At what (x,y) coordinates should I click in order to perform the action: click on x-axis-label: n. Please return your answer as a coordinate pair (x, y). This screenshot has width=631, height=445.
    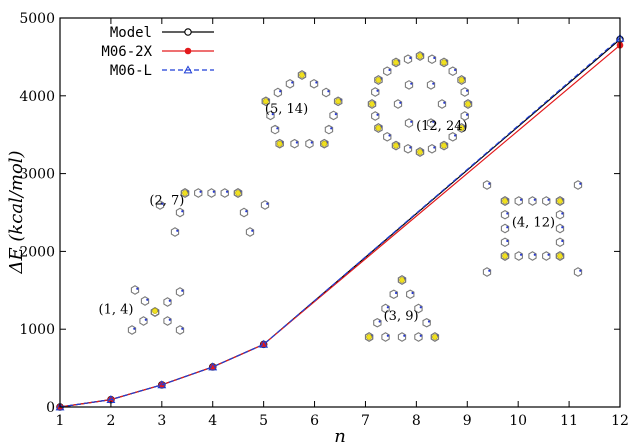
    Looking at the image, I should click on (340, 435).